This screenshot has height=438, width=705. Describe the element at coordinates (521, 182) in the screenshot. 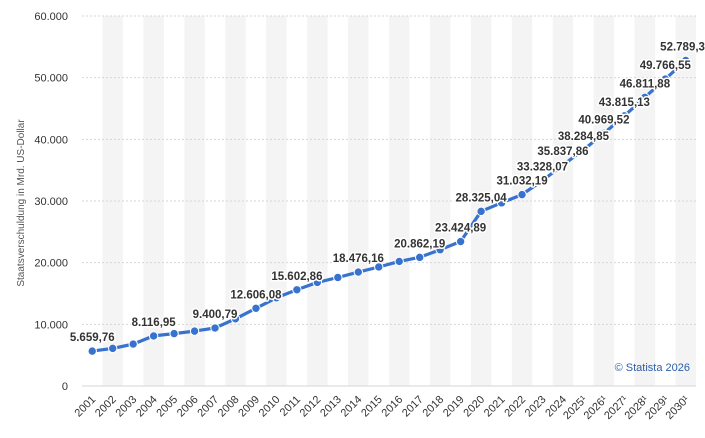

I see `data-label: 31.032,19` at that location.